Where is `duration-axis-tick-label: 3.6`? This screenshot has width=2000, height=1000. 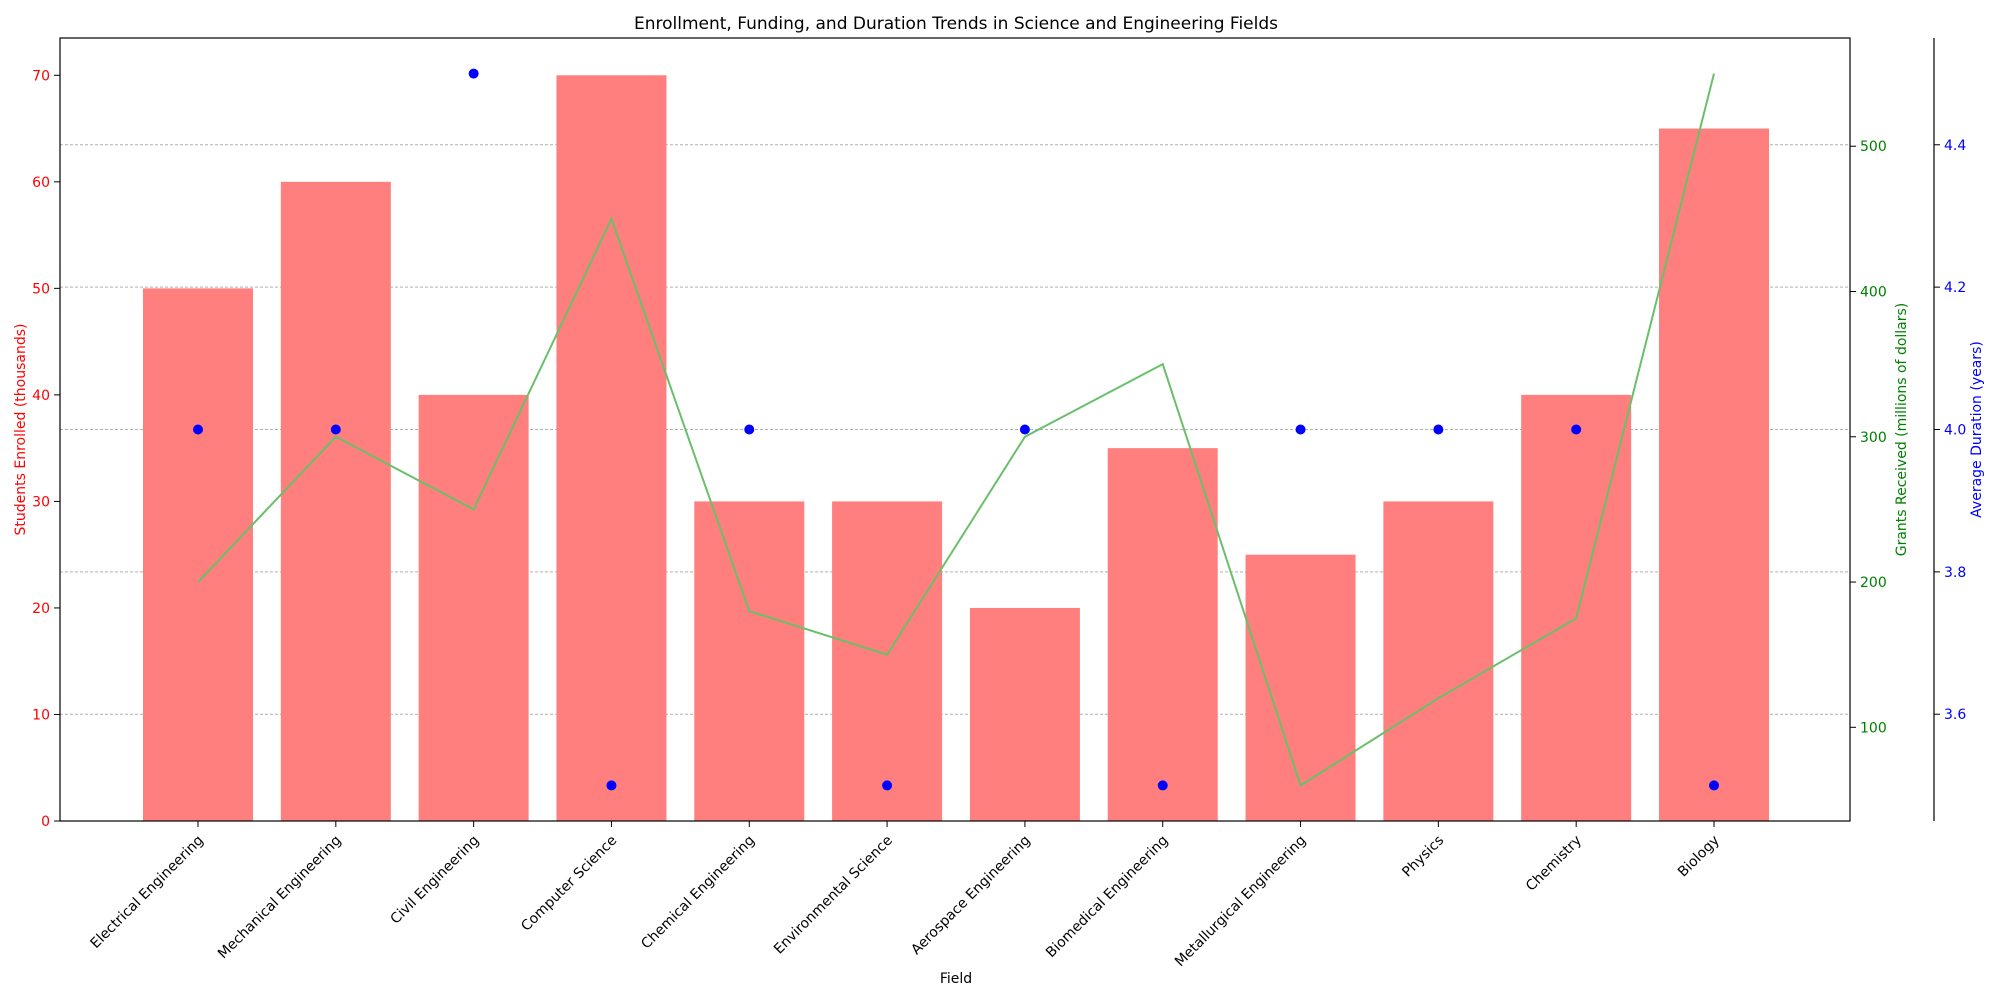 duration-axis-tick-label: 3.6 is located at coordinates (1955, 715).